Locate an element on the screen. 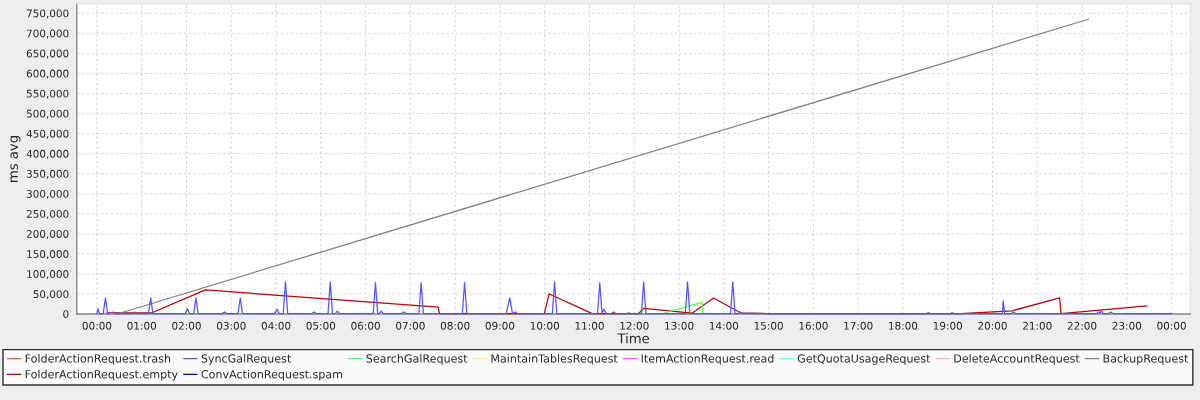 Image resolution: width=1200 pixels, height=400 pixels. legend-label: GetQuotaUsageRequest is located at coordinates (864, 359).